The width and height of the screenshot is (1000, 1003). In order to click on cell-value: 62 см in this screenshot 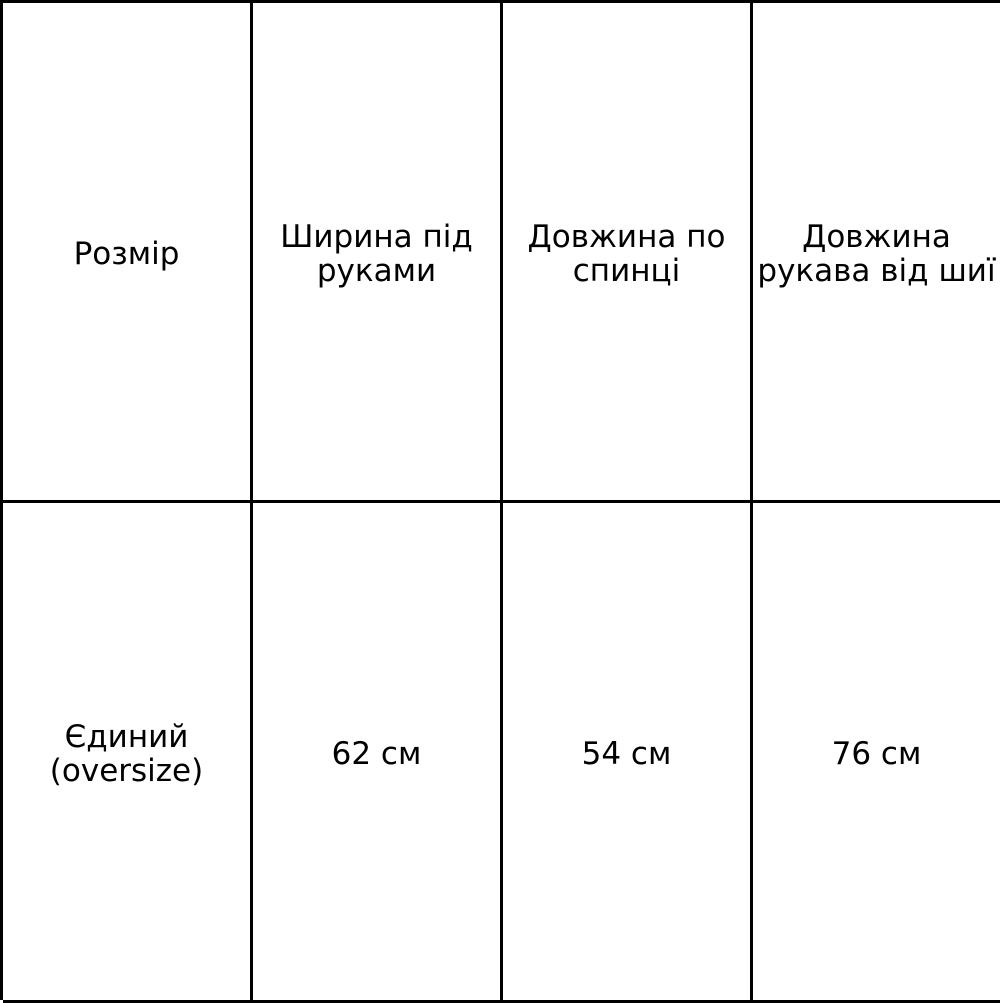, I will do `click(376, 753)`.